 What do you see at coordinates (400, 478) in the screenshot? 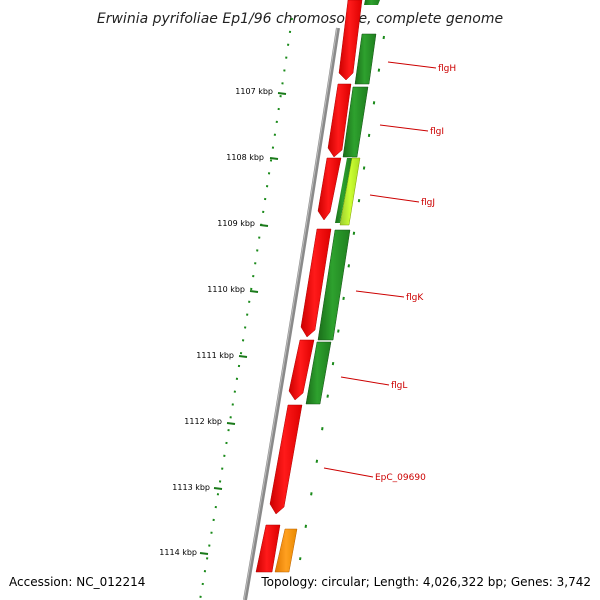
I see `gene-label-EpC_09690: EpC_09690` at bounding box center [400, 478].